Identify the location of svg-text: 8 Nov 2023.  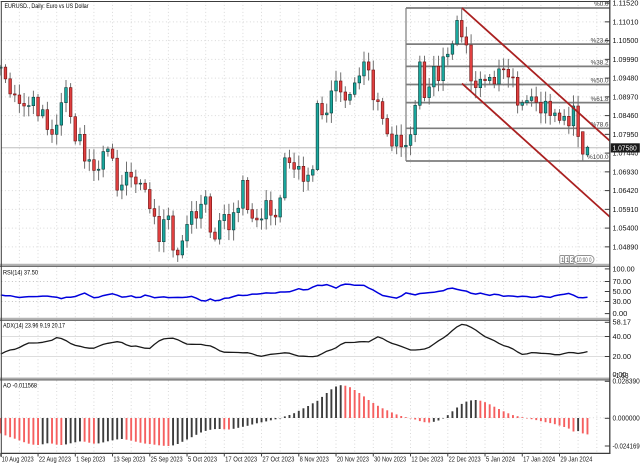
(314, 460).